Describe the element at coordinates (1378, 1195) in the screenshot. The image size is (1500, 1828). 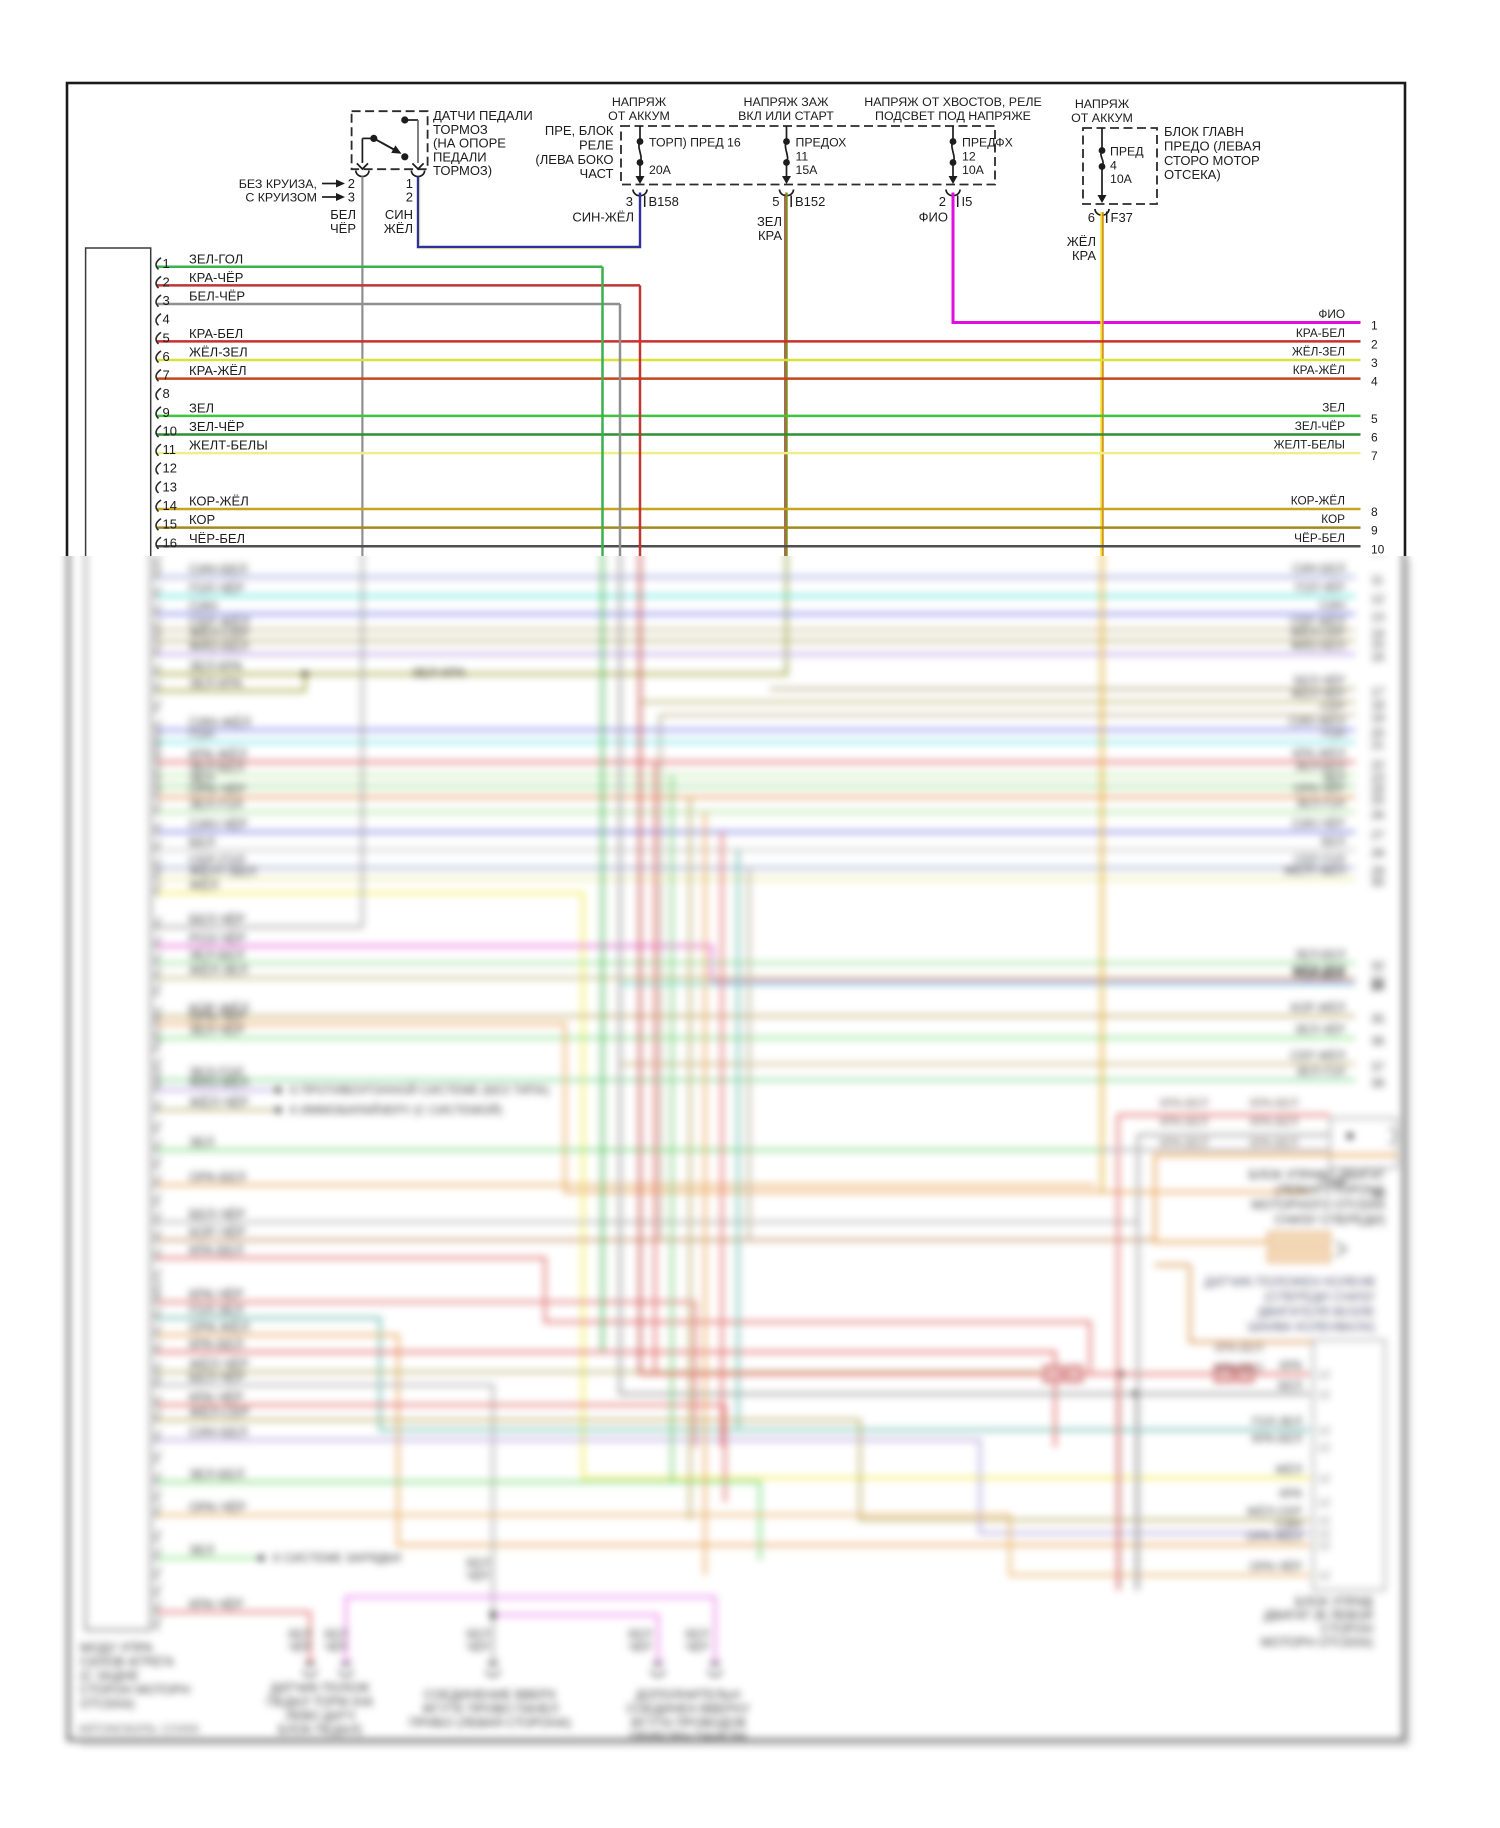
I see `svg-text: 39` at that location.